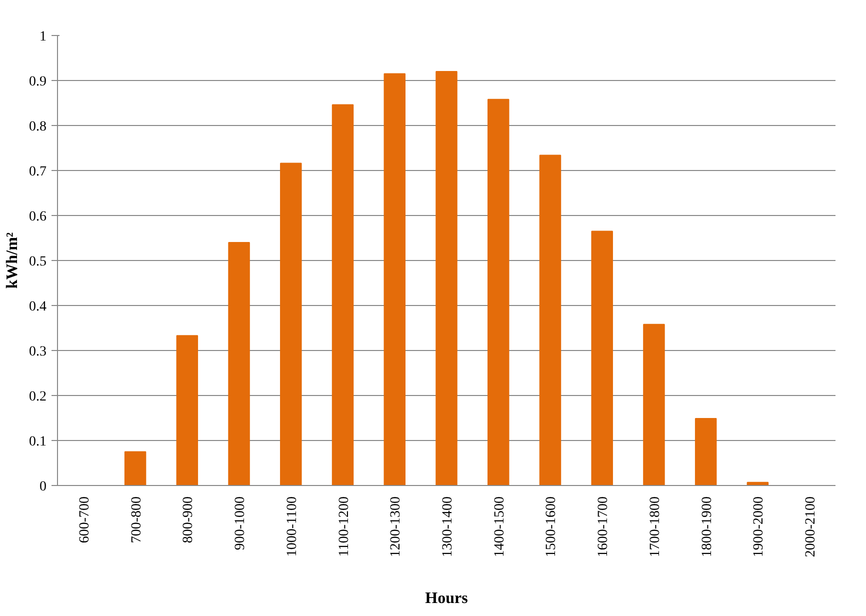 This screenshot has height=616, width=866. What do you see at coordinates (604, 527) in the screenshot?
I see `x-tick-label: 1600-1700` at bounding box center [604, 527].